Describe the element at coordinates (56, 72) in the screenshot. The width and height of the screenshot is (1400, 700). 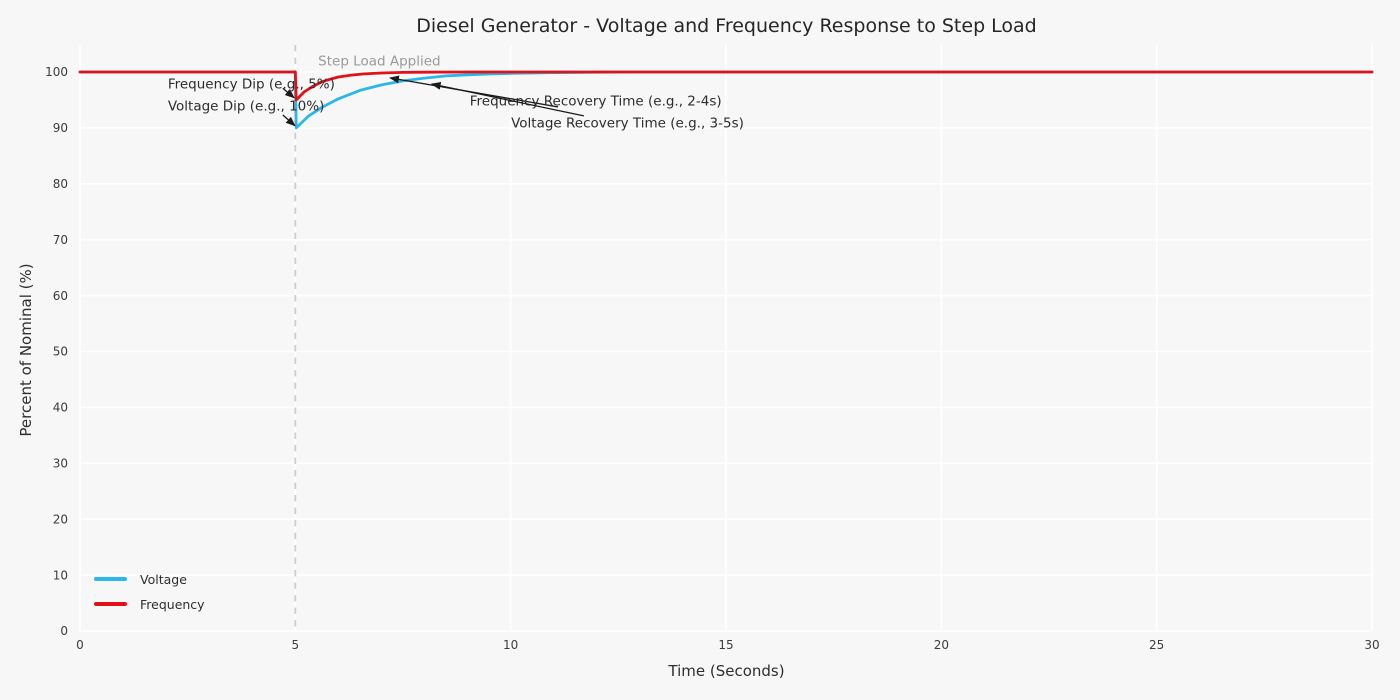
I see `y-tick-label: 100` at that location.